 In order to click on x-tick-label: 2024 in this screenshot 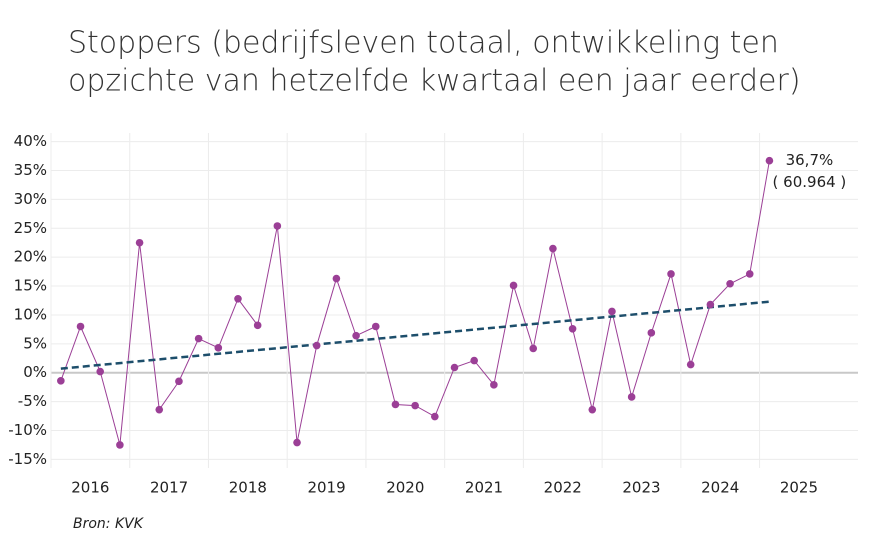, I will do `click(720, 488)`.